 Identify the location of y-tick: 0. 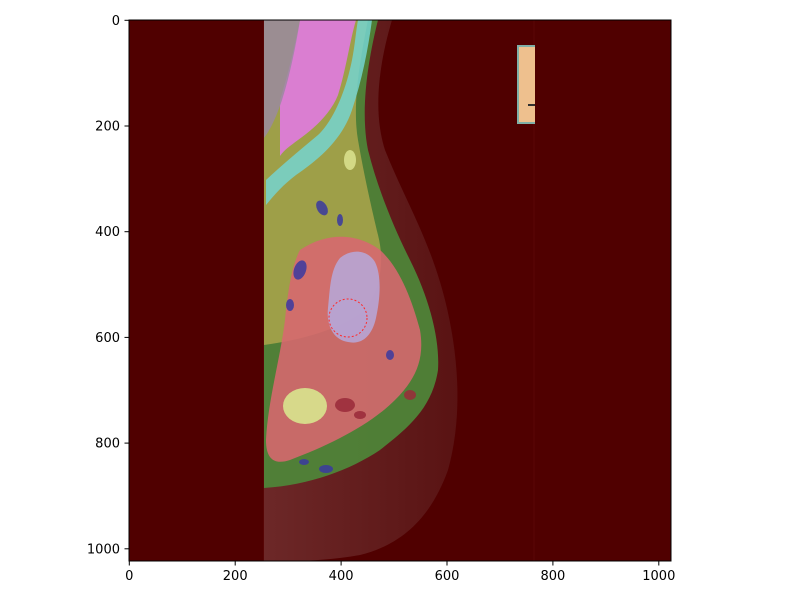
(120, 21).